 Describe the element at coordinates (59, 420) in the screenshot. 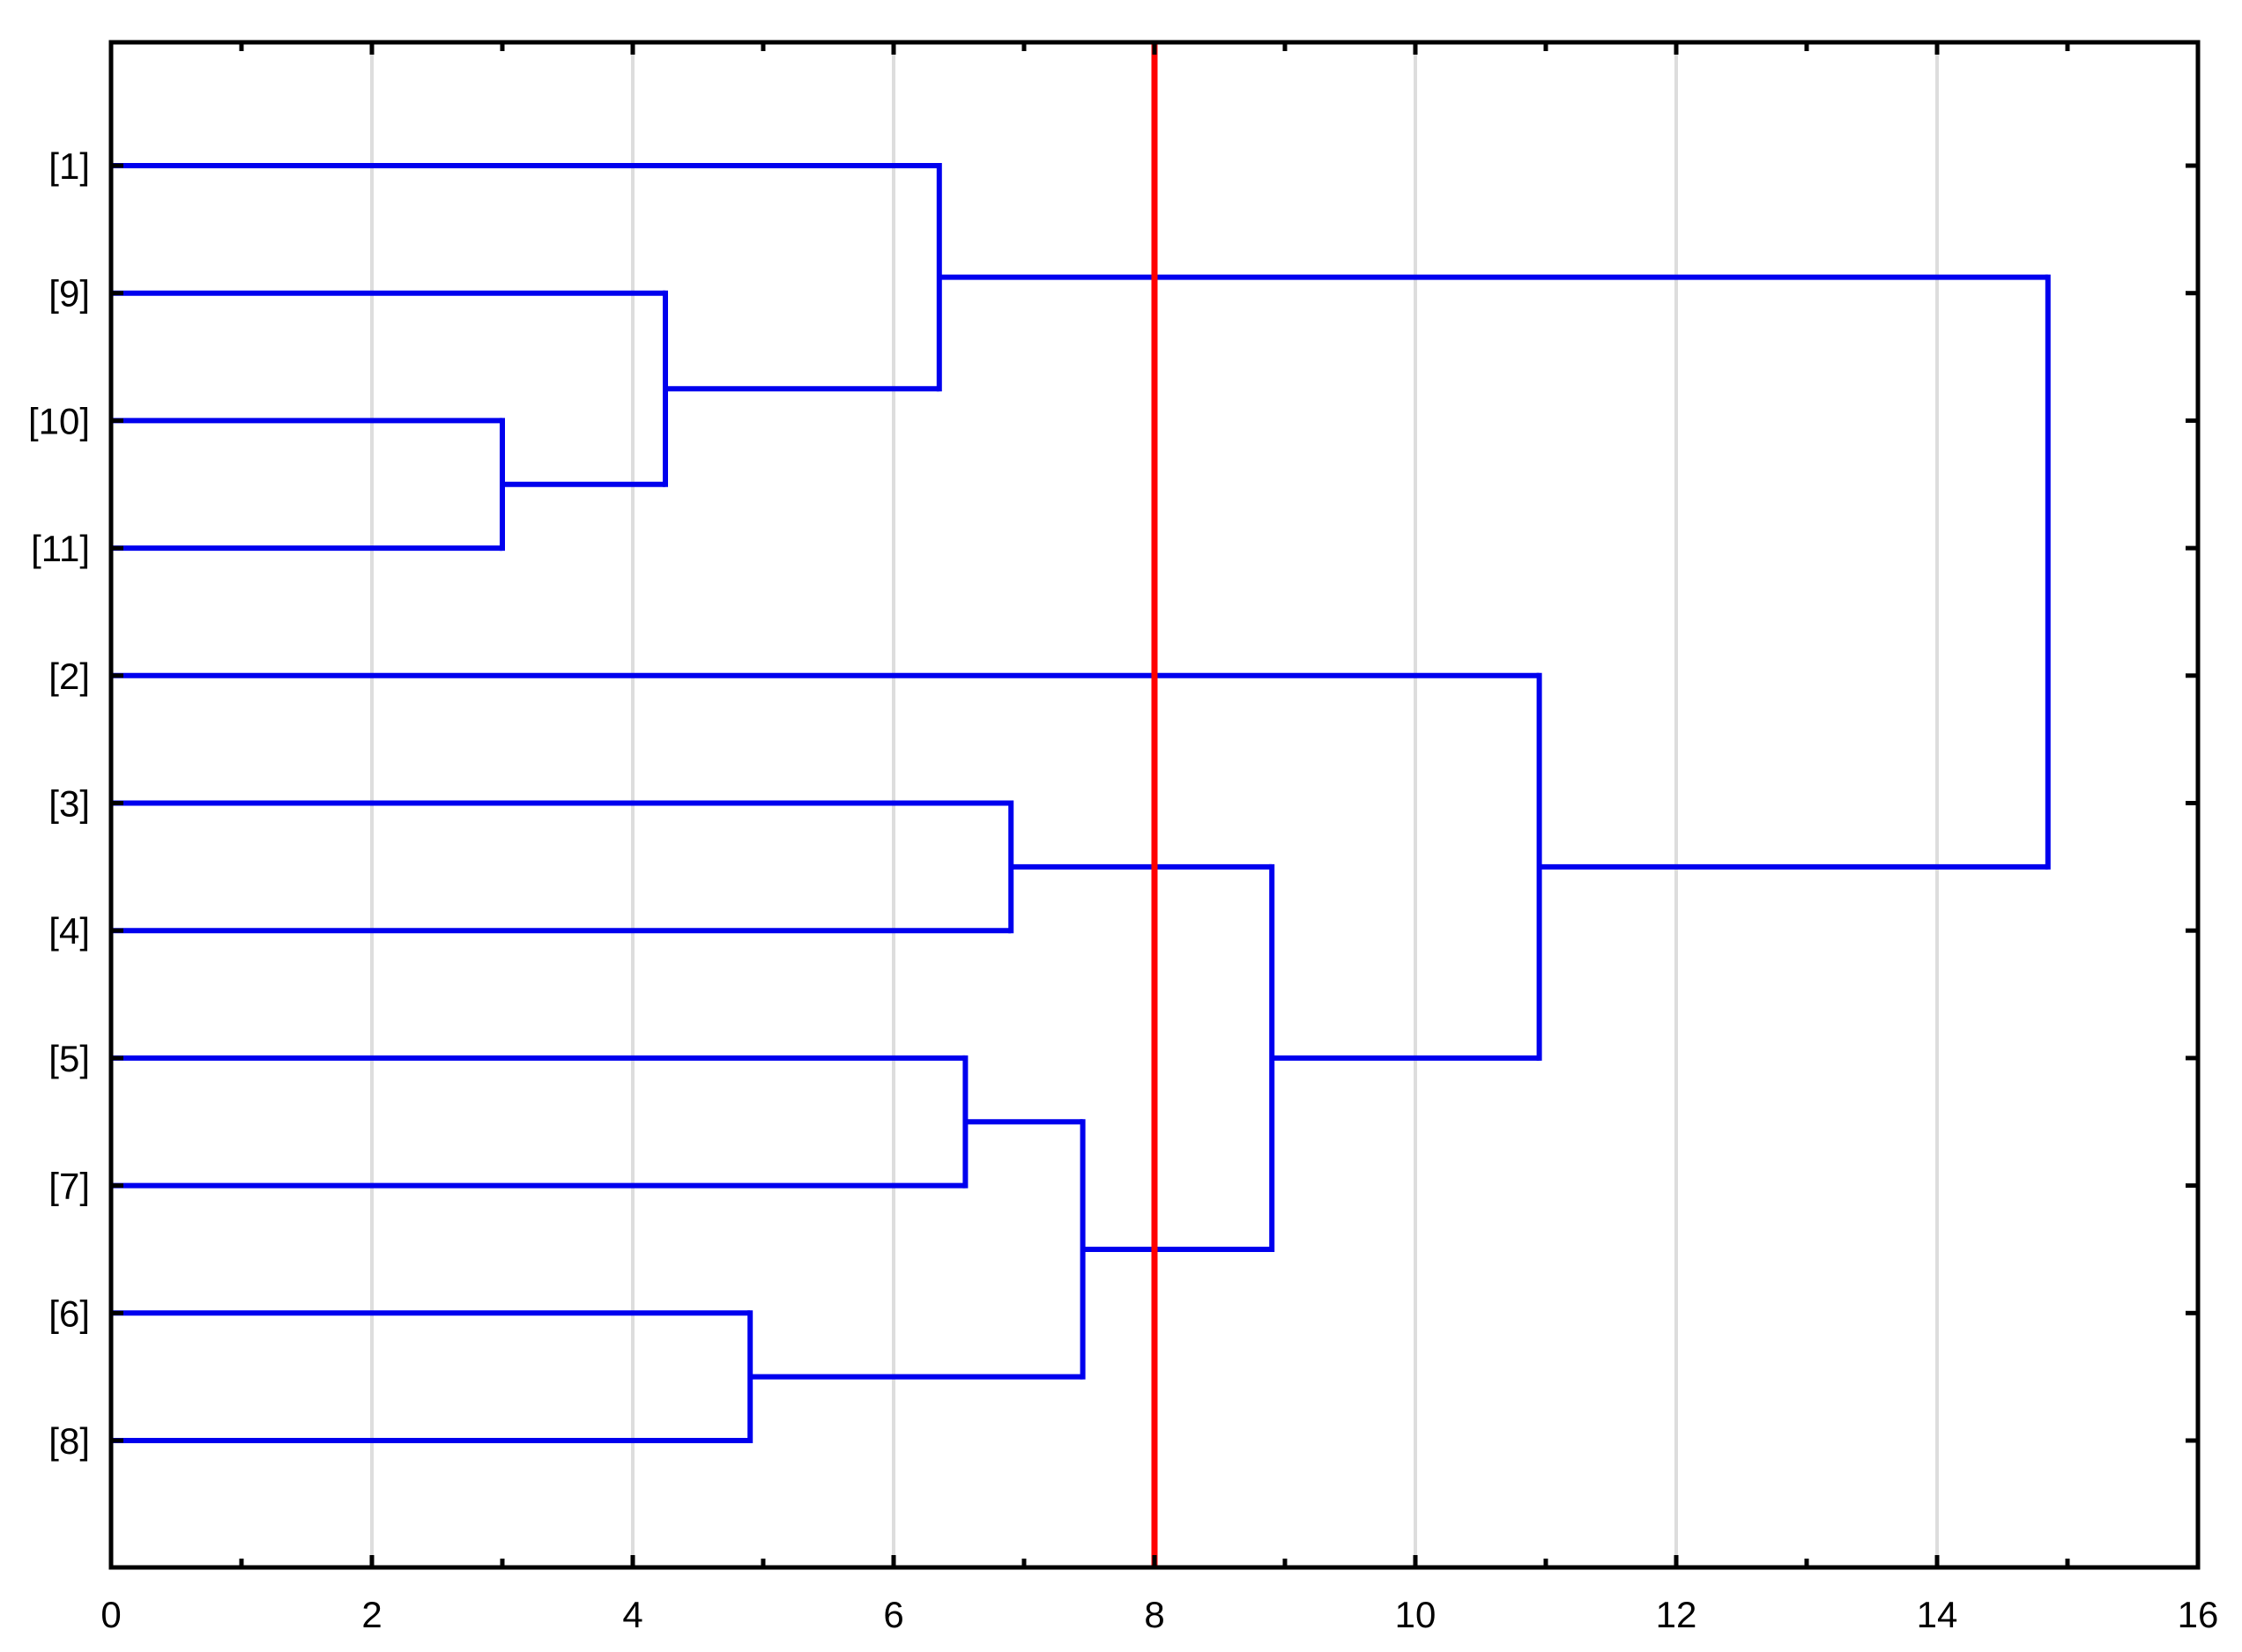

I see `leaf-label: [10]` at that location.